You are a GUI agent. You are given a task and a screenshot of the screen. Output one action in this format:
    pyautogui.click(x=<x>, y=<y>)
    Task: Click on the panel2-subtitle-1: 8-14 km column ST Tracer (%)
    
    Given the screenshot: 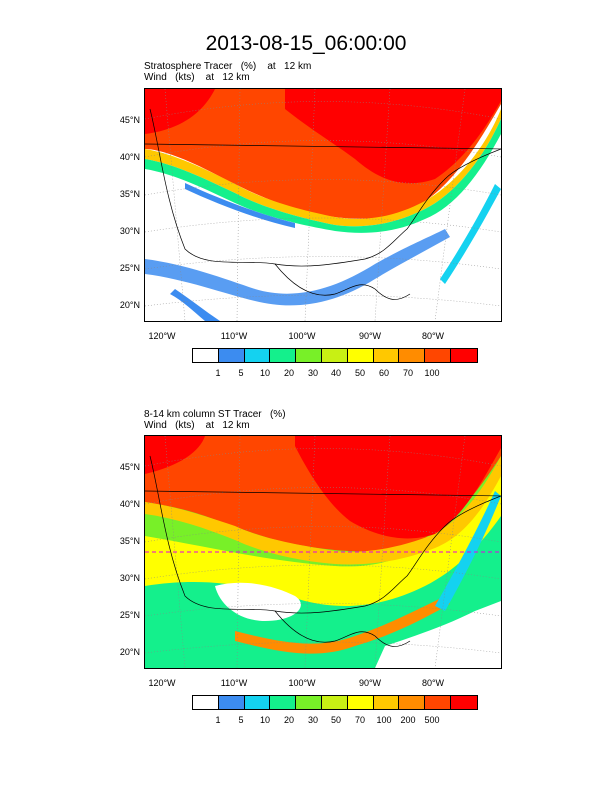 What is the action you would take?
    pyautogui.click(x=215, y=414)
    